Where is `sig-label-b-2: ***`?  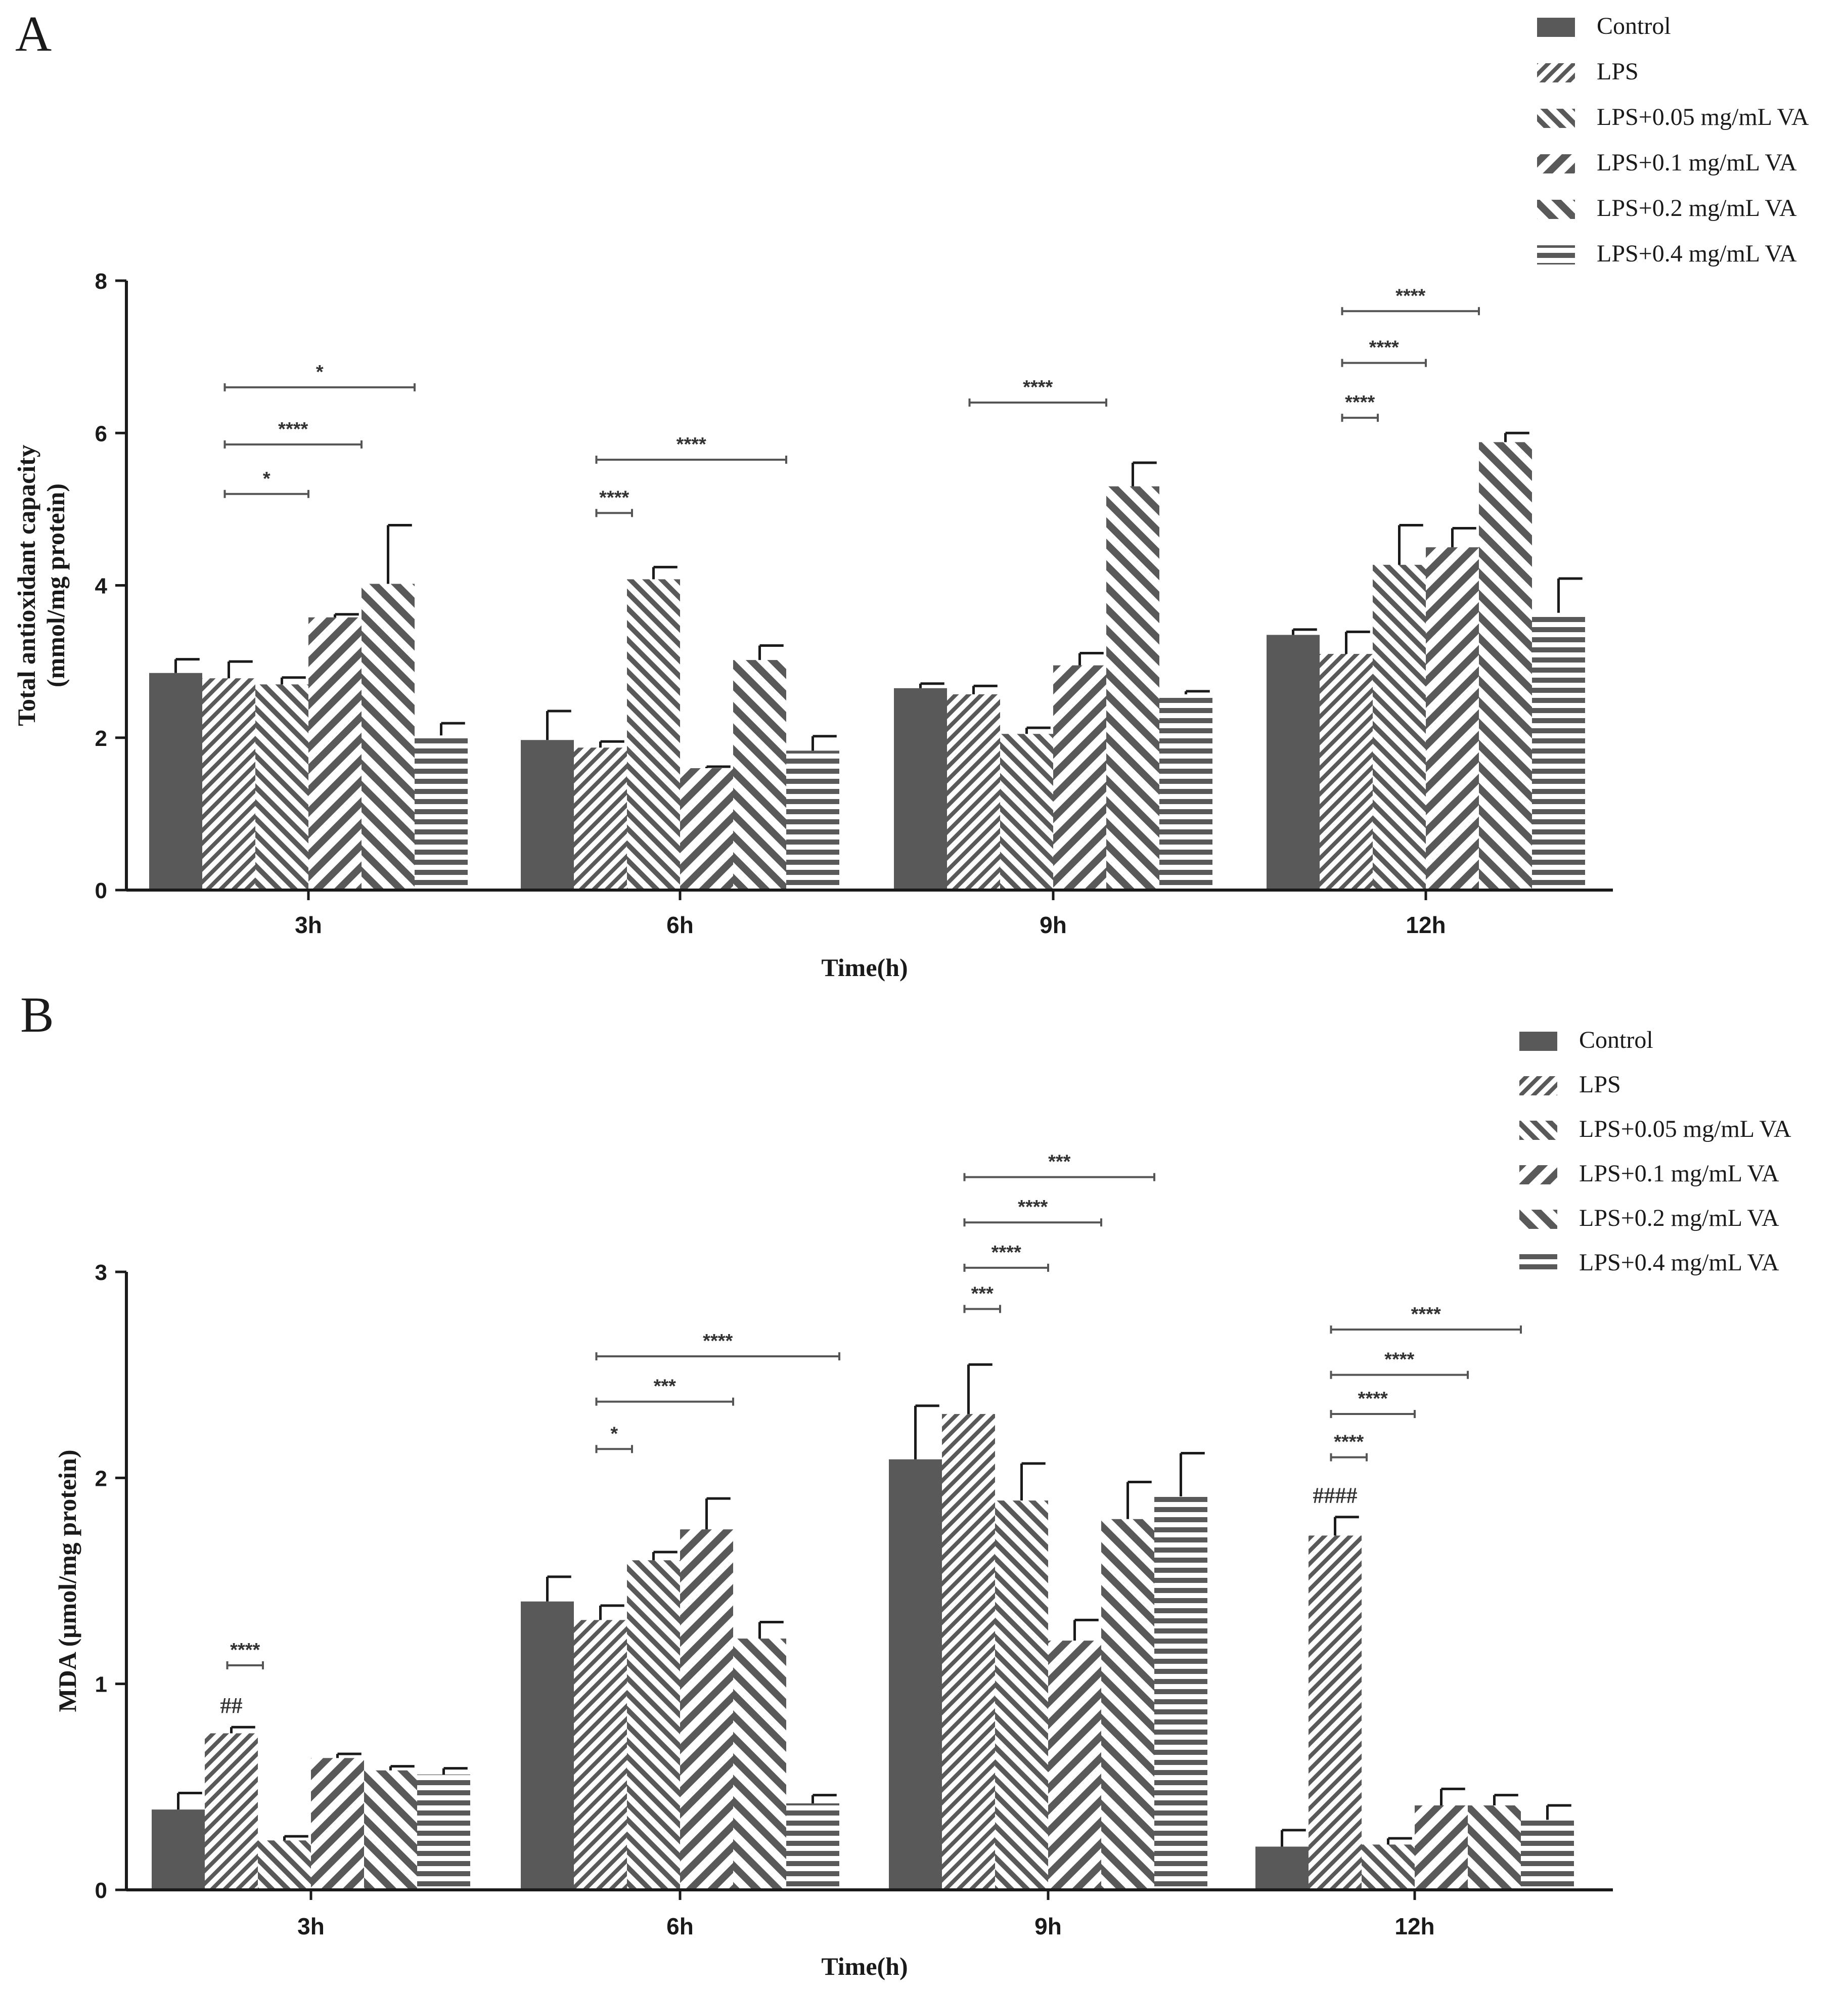 sig-label-b-2: *** is located at coordinates (665, 1386).